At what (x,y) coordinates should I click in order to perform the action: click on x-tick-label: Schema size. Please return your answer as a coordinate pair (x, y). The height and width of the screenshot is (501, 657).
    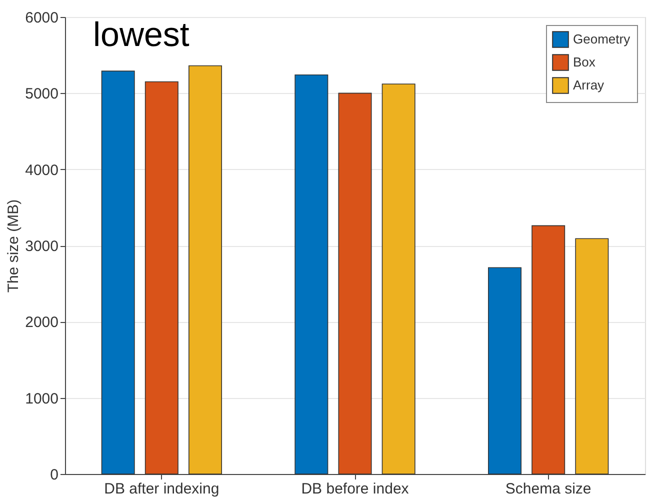
    Looking at the image, I should click on (548, 489).